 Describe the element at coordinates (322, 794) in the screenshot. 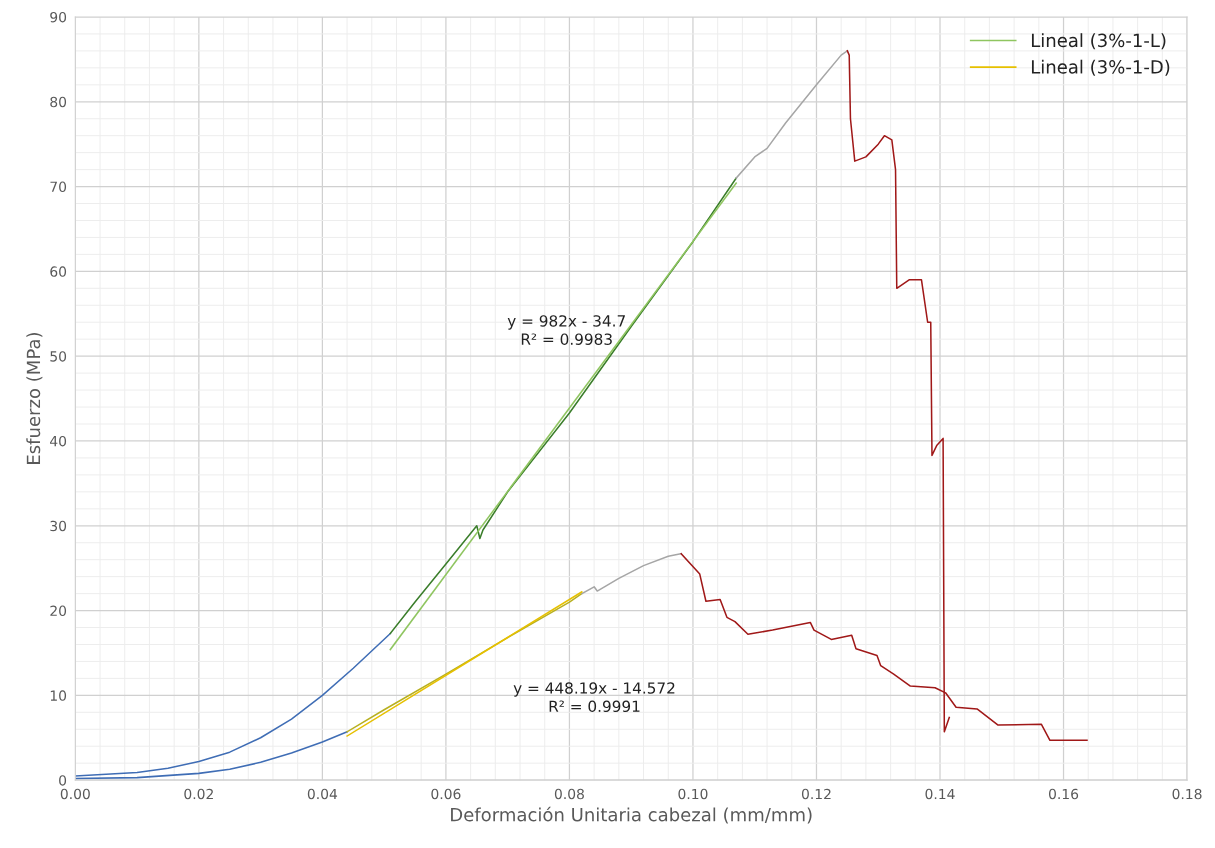

I see `x-tick-label: 0.04` at that location.